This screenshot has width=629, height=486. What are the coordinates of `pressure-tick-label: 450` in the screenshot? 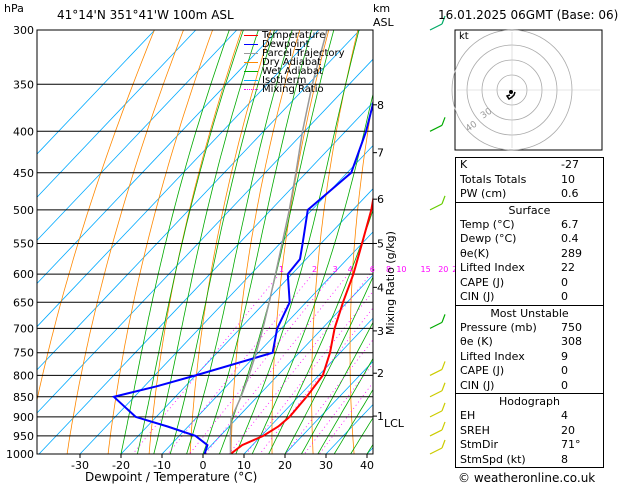 It's located at (23, 173).